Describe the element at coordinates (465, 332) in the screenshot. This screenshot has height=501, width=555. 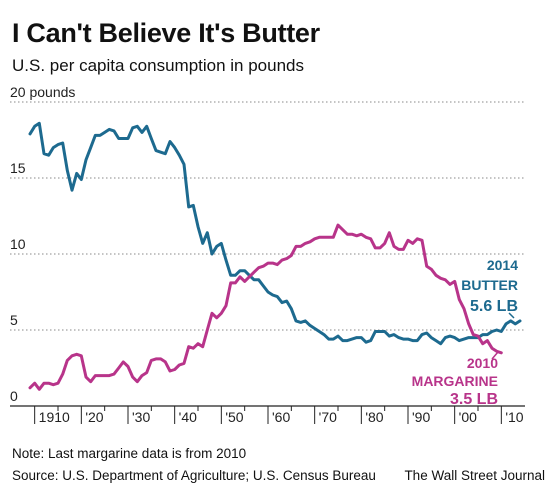
I see `annotations: 2014 BUTTER 5.6 LB 2010 MARGARINE 3.5 LB` at that location.